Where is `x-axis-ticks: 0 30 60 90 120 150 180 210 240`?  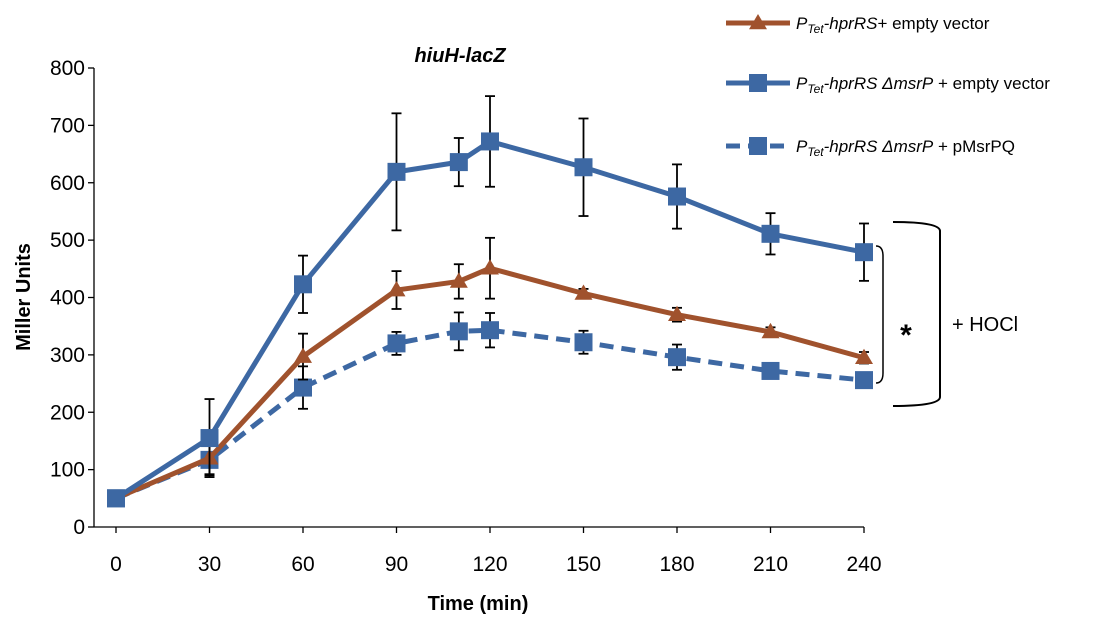
x-axis-ticks: 0 30 60 90 120 150 180 210 240 is located at coordinates (496, 551).